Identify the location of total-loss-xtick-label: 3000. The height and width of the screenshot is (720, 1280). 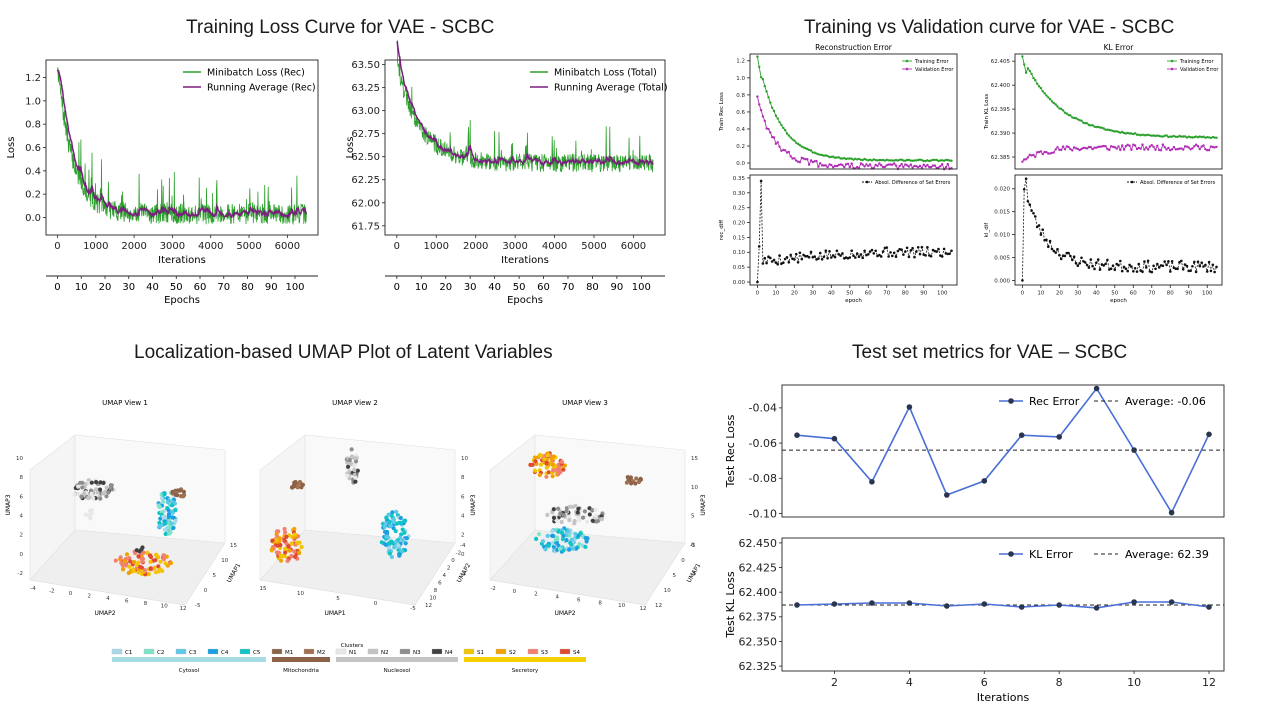
(514, 246).